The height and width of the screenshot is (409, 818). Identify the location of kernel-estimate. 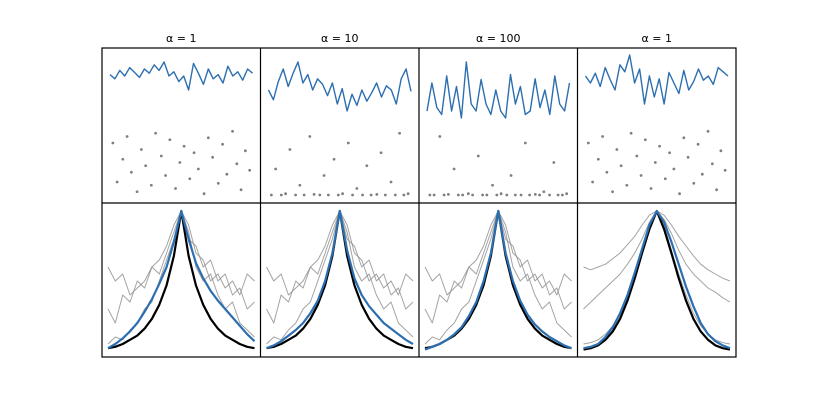
(340, 279).